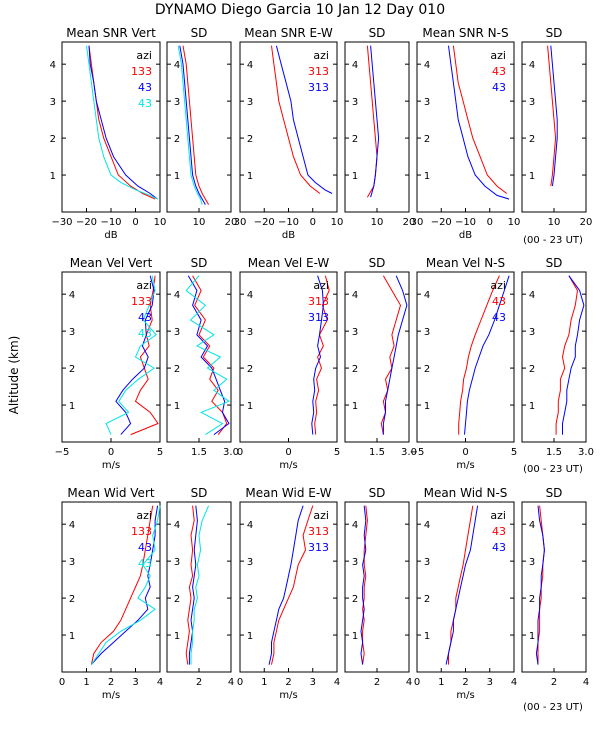 The image size is (600, 750). What do you see at coordinates (466, 133) in the screenshot?
I see `panel-4: Mean SNR N-S 1 2 3 4 30 −20 −10 0 10 dB azi 43 43` at bounding box center [466, 133].